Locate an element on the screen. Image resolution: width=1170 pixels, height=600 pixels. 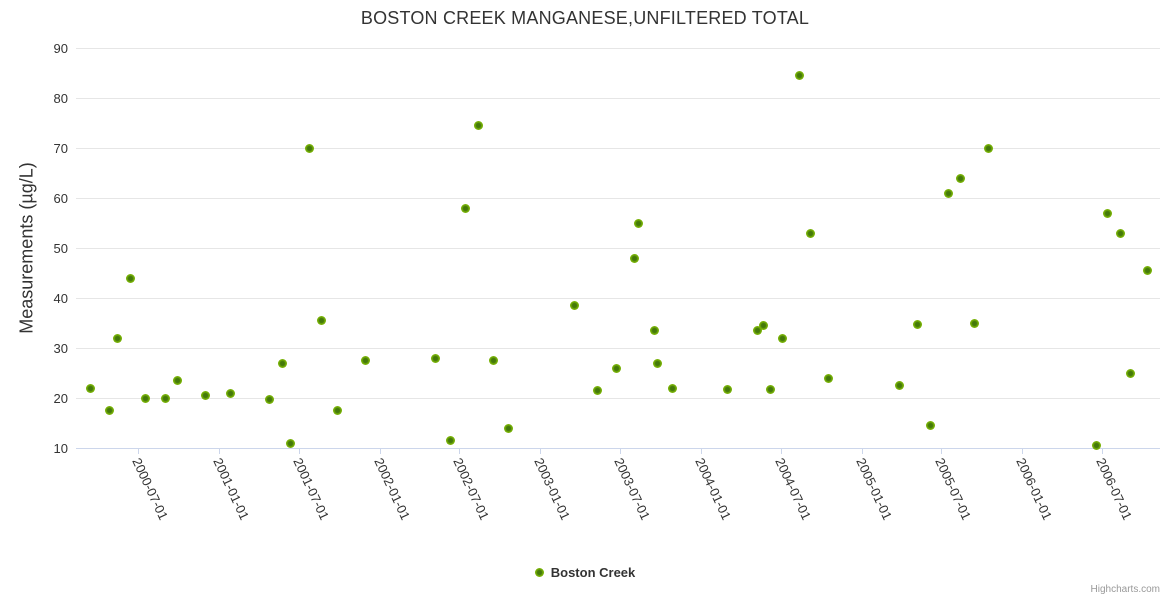
y-axis-tick-label: 60 is located at coordinates (60, 198).